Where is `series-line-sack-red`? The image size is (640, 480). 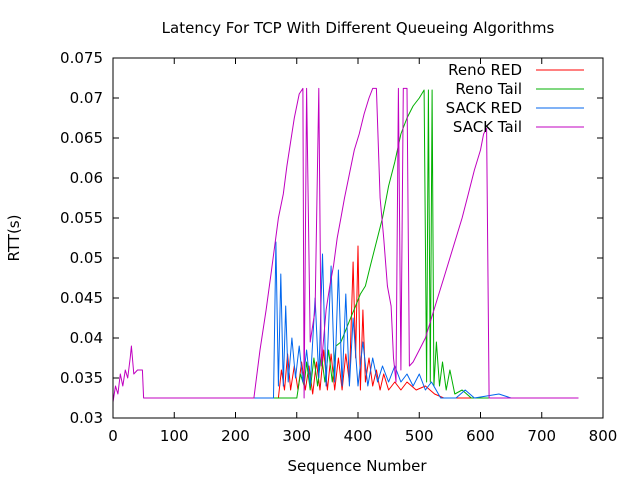 series-line-sack-red is located at coordinates (391, 320).